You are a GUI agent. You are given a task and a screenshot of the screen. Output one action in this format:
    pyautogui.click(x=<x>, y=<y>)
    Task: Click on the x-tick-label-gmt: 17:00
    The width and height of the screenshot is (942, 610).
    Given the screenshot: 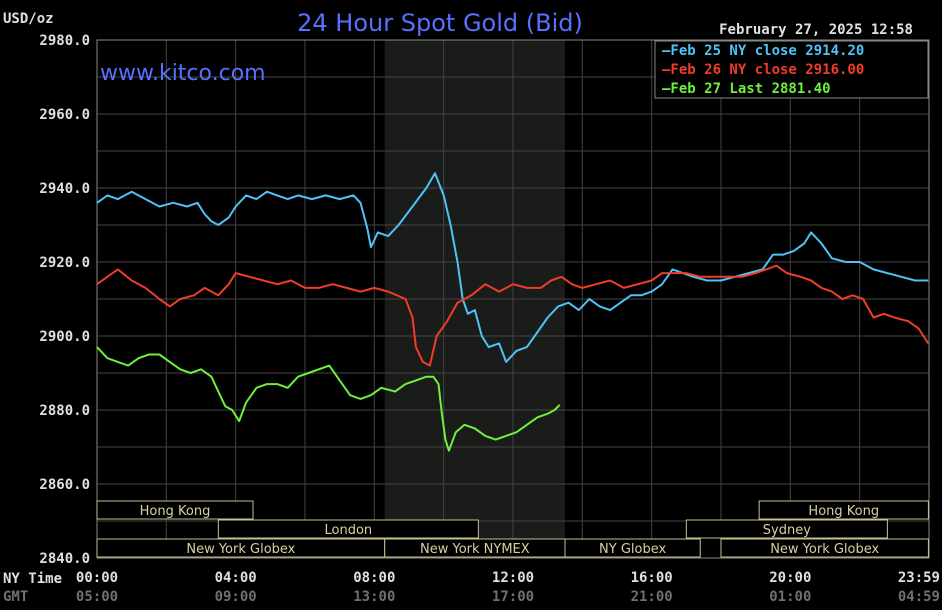 What is the action you would take?
    pyautogui.click(x=513, y=597)
    